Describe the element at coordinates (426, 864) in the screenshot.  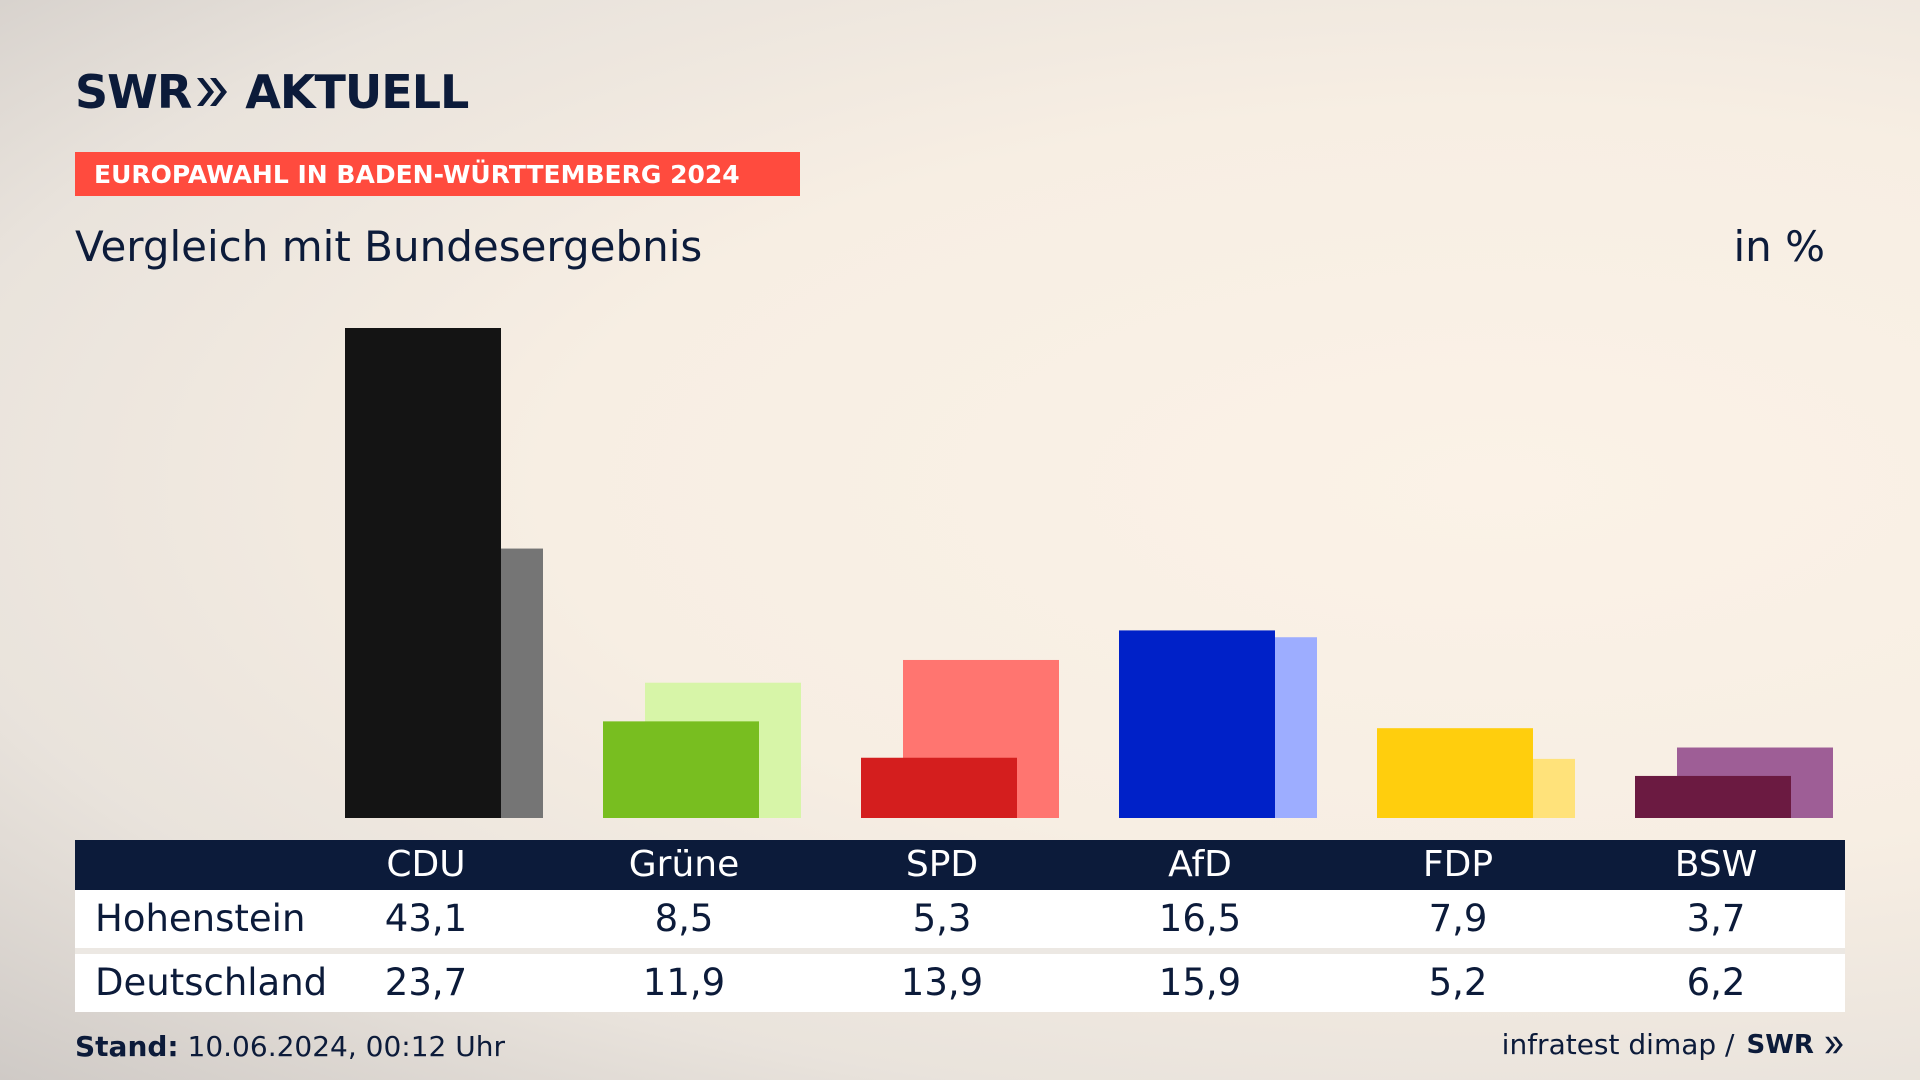
I see `table-header-cell: CDU` at that location.